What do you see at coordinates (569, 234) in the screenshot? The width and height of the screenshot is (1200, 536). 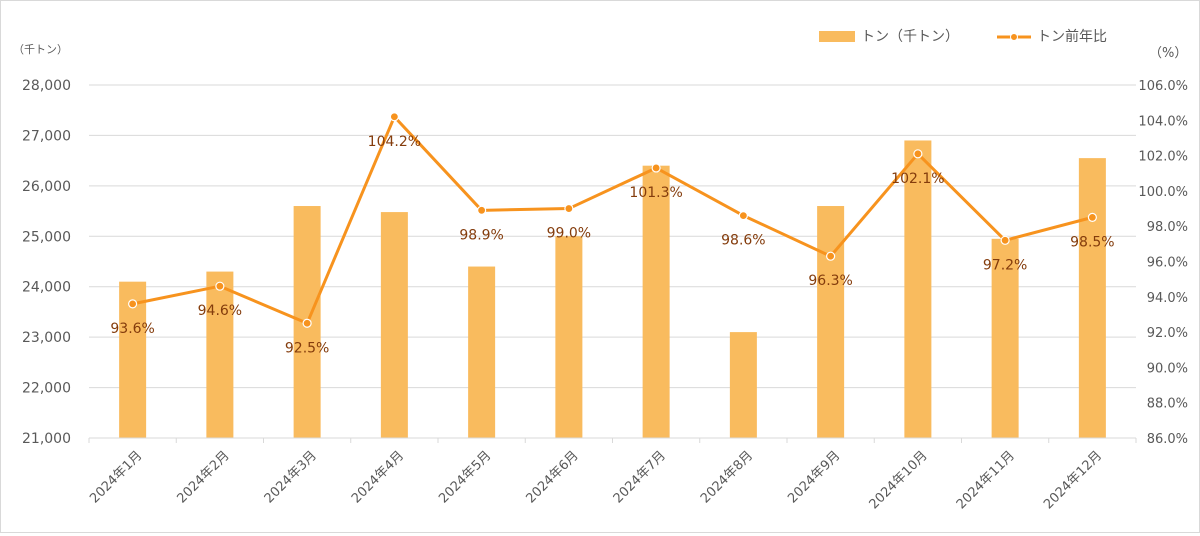 I see `data-label: 99.0%` at bounding box center [569, 234].